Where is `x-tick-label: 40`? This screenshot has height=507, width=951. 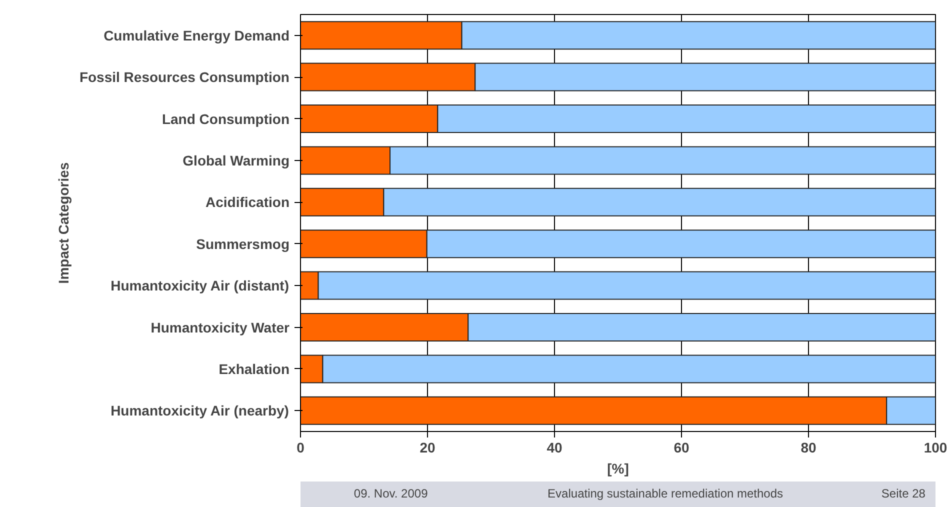
x-tick-label: 40 is located at coordinates (554, 448).